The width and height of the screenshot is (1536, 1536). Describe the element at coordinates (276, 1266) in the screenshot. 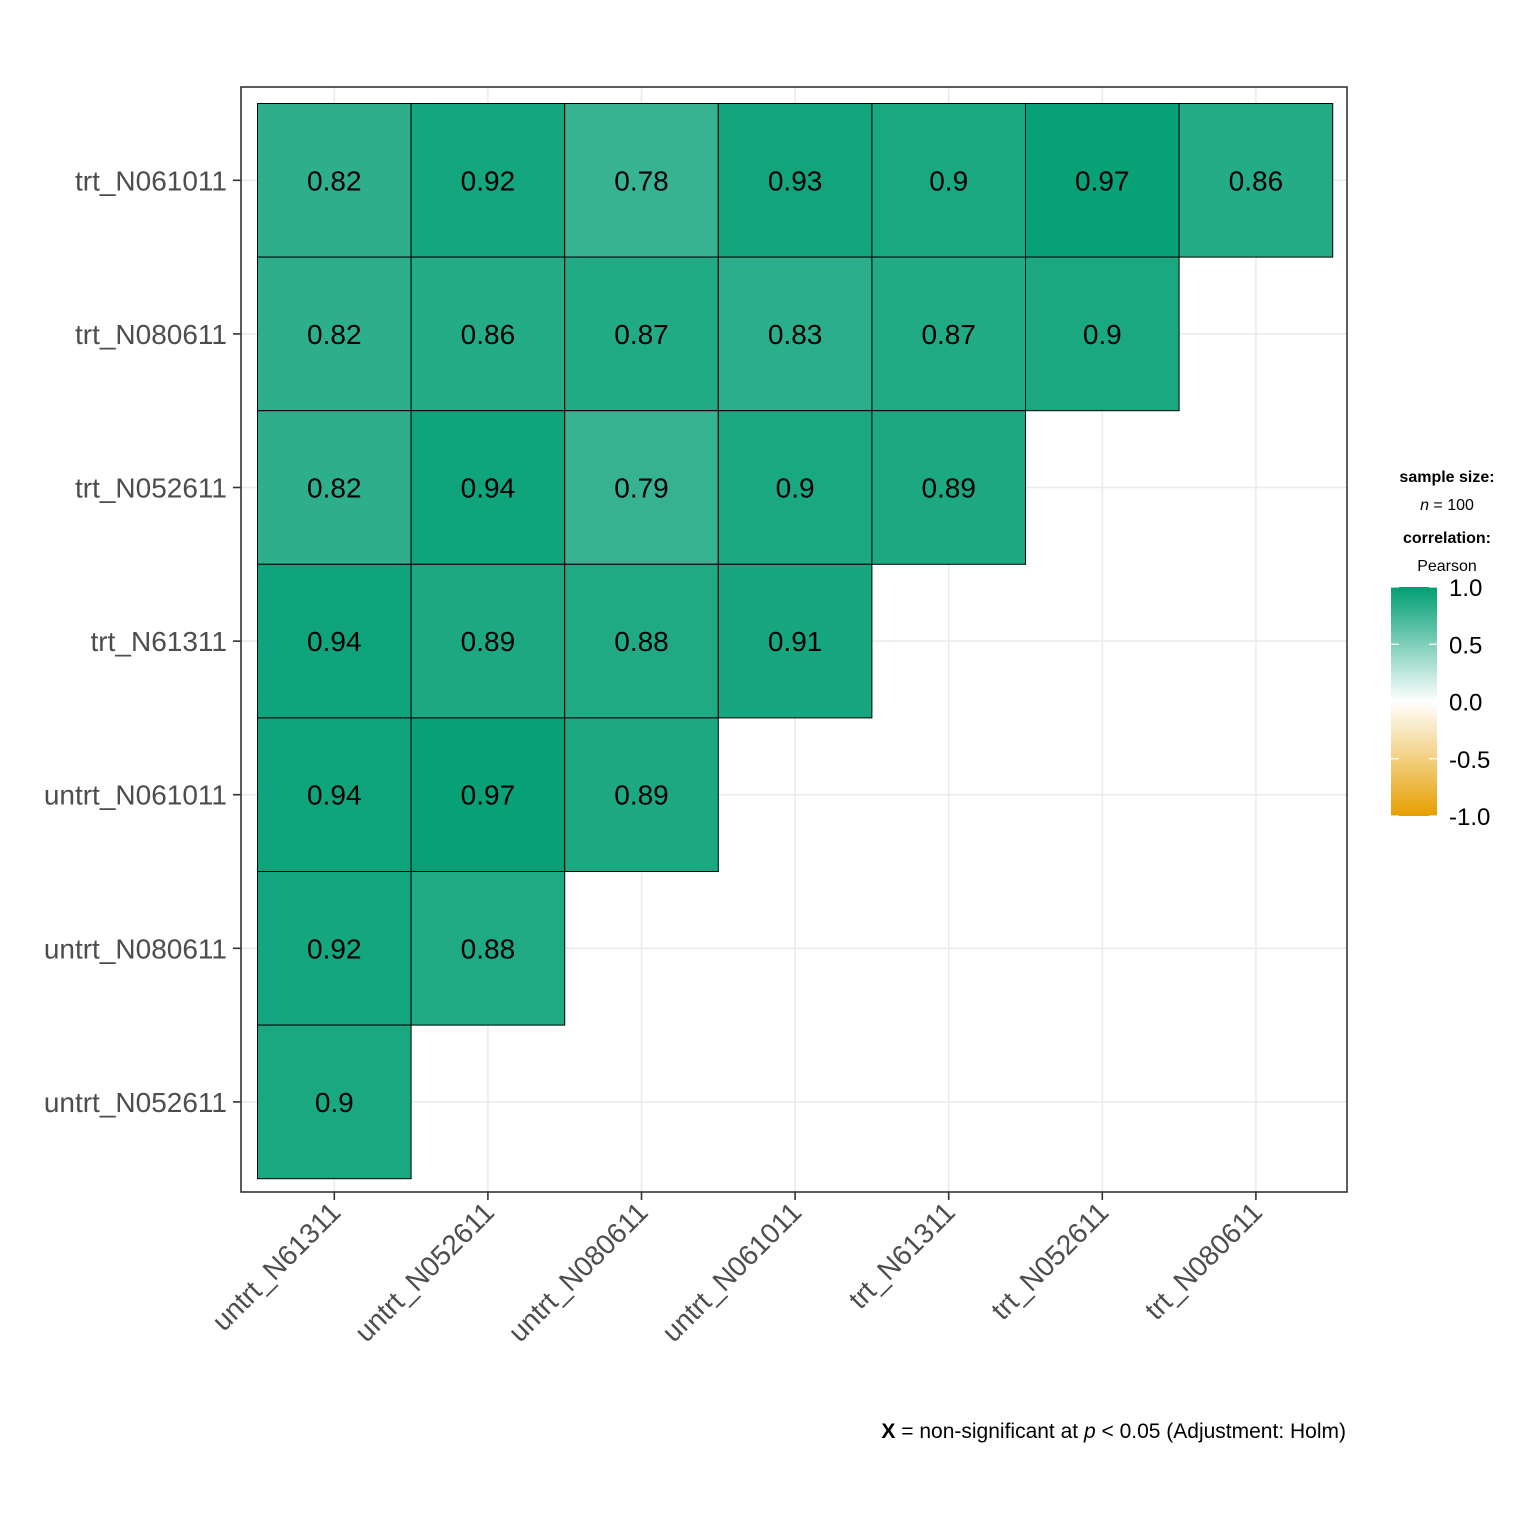

I see `x-tick-label: untrt_N61311` at that location.